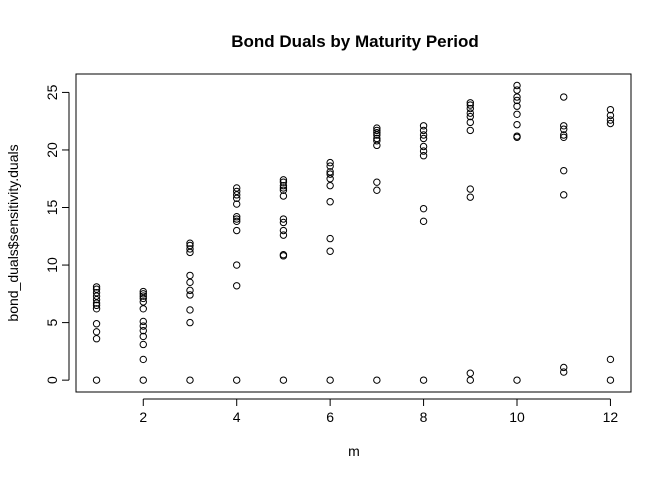 The height and width of the screenshot is (485, 672). What do you see at coordinates (424, 417) in the screenshot?
I see `x-tick-label: 8` at bounding box center [424, 417].